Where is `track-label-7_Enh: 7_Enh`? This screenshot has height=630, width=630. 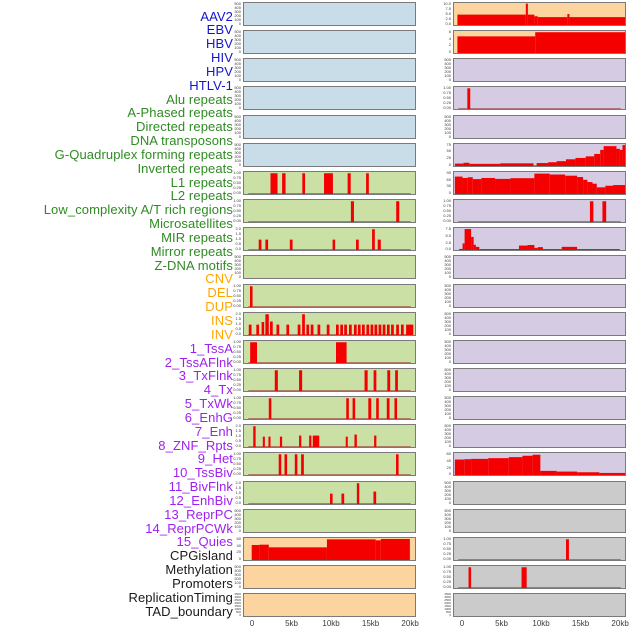
track-label-7_Enh: 7_Enh is located at coordinates (213, 431).